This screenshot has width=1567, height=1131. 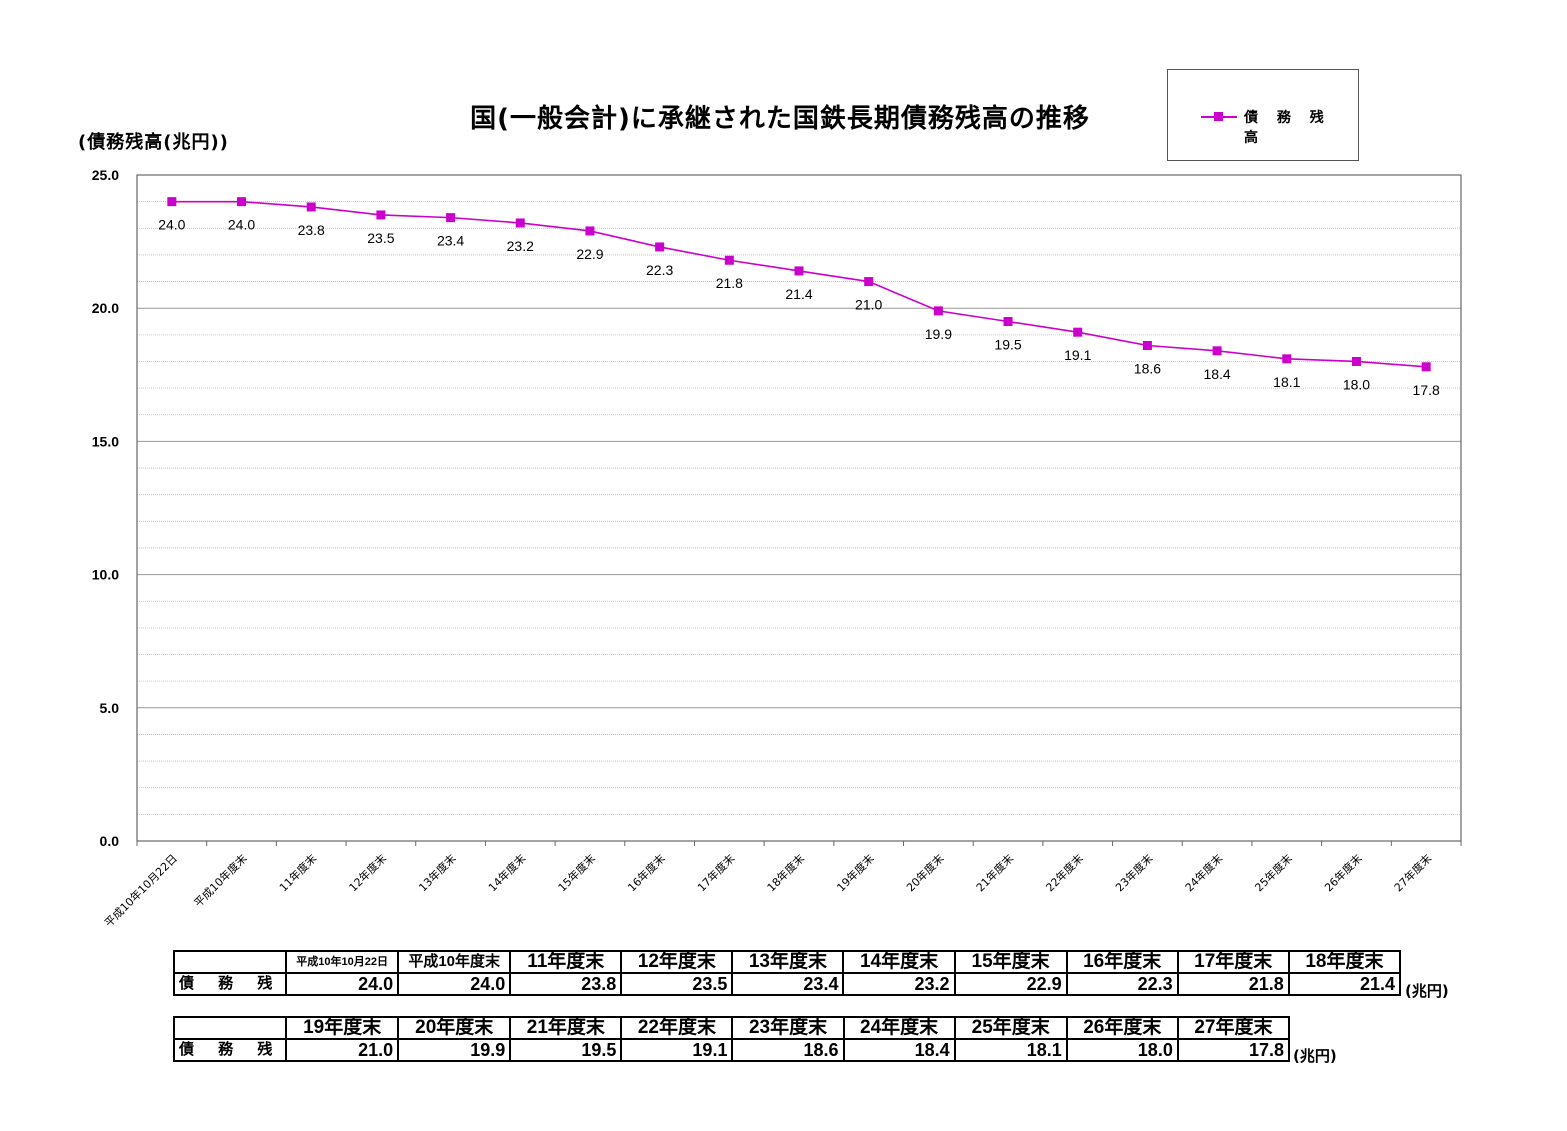 What do you see at coordinates (367, 872) in the screenshot?
I see `x-tick-label: 12年度末` at bounding box center [367, 872].